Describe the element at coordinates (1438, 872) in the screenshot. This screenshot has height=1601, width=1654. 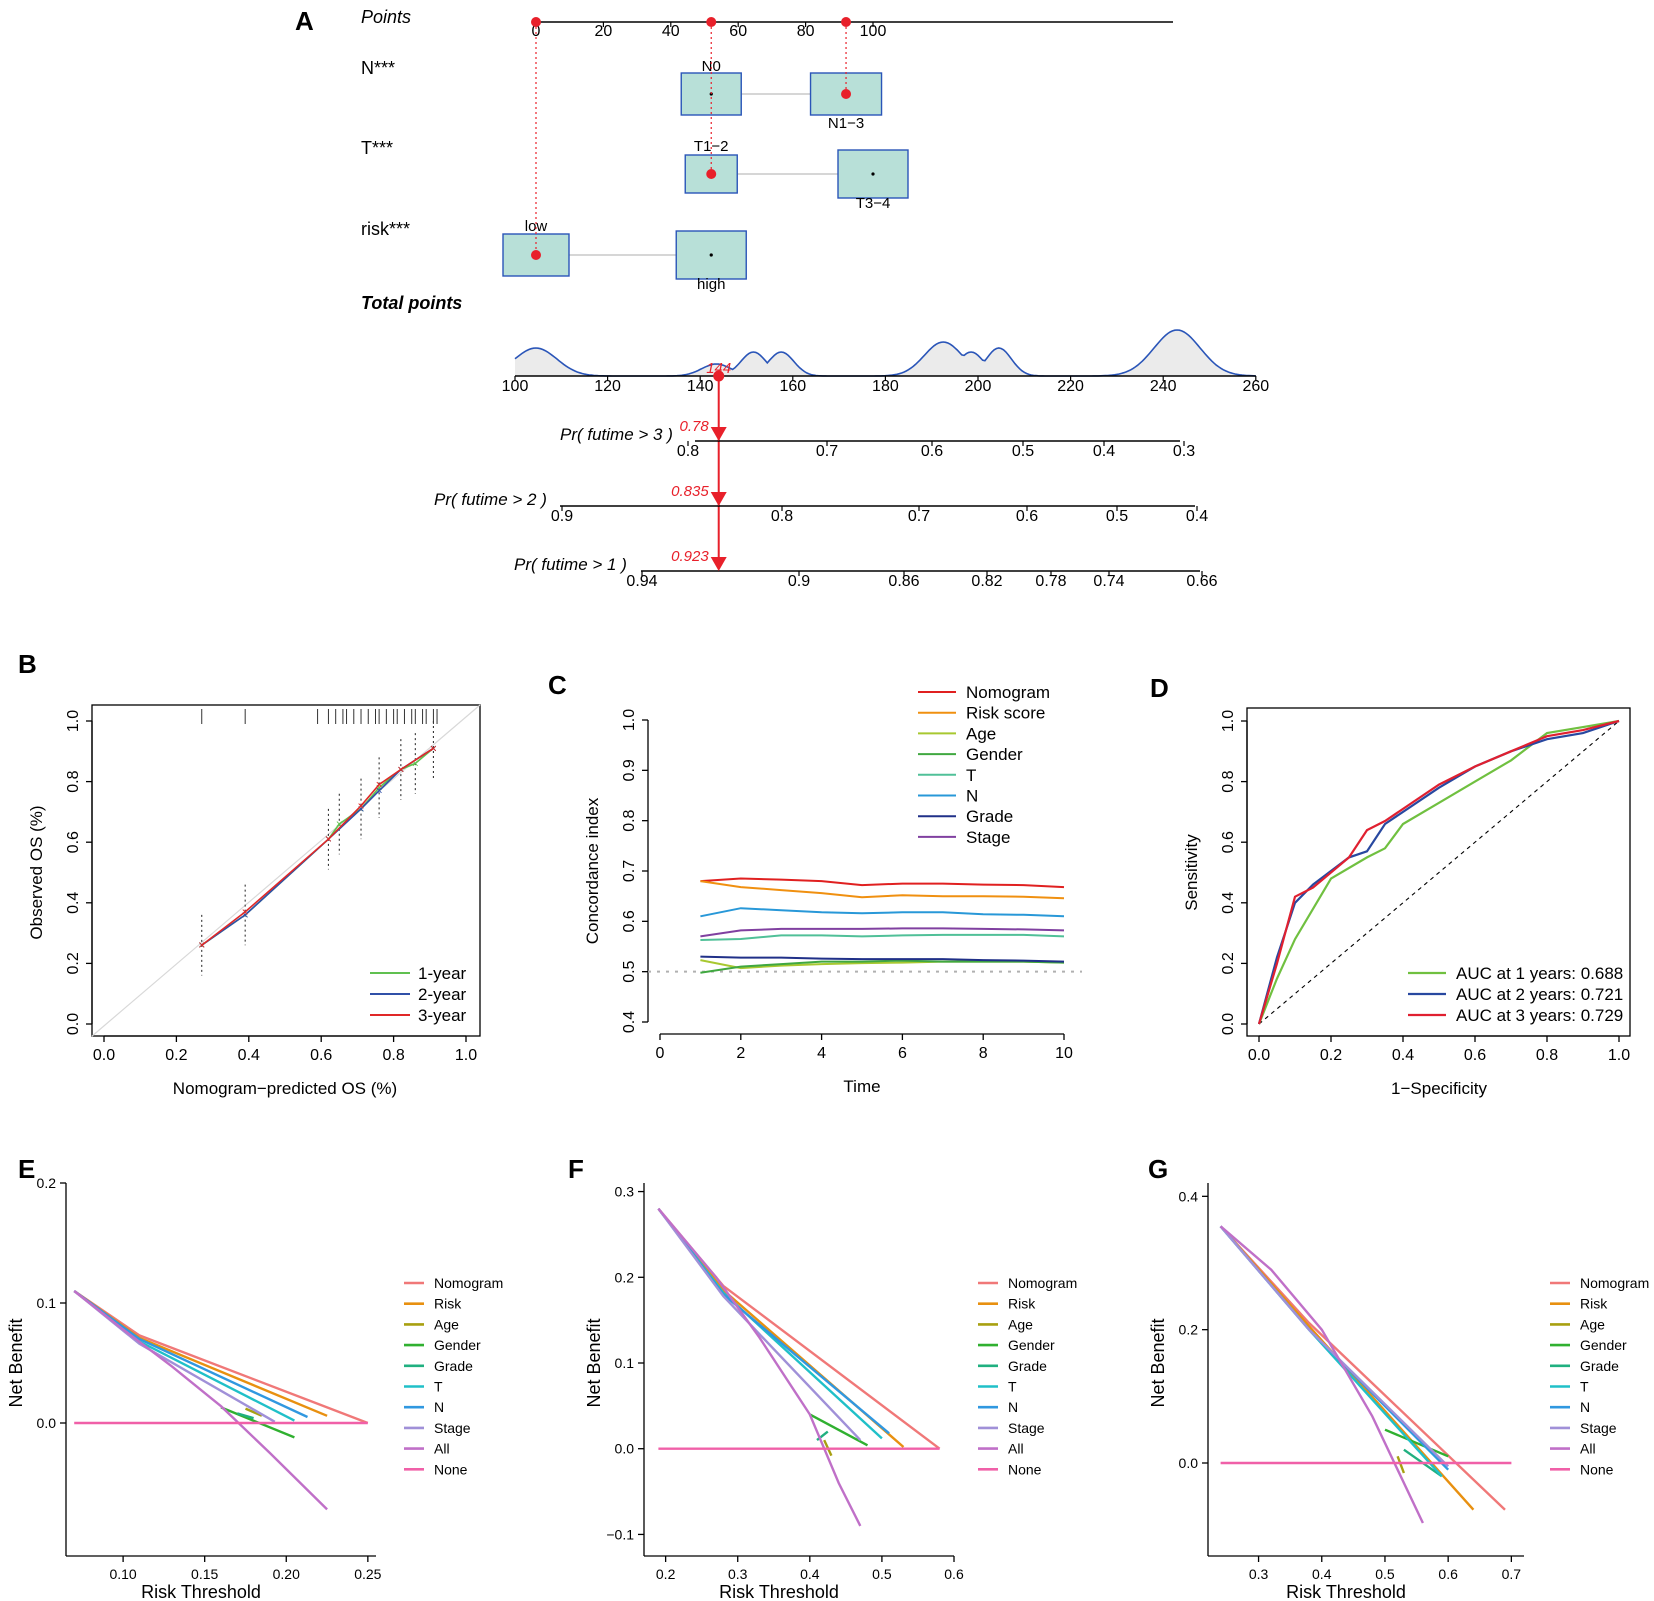
I see `roc-curve` at that location.